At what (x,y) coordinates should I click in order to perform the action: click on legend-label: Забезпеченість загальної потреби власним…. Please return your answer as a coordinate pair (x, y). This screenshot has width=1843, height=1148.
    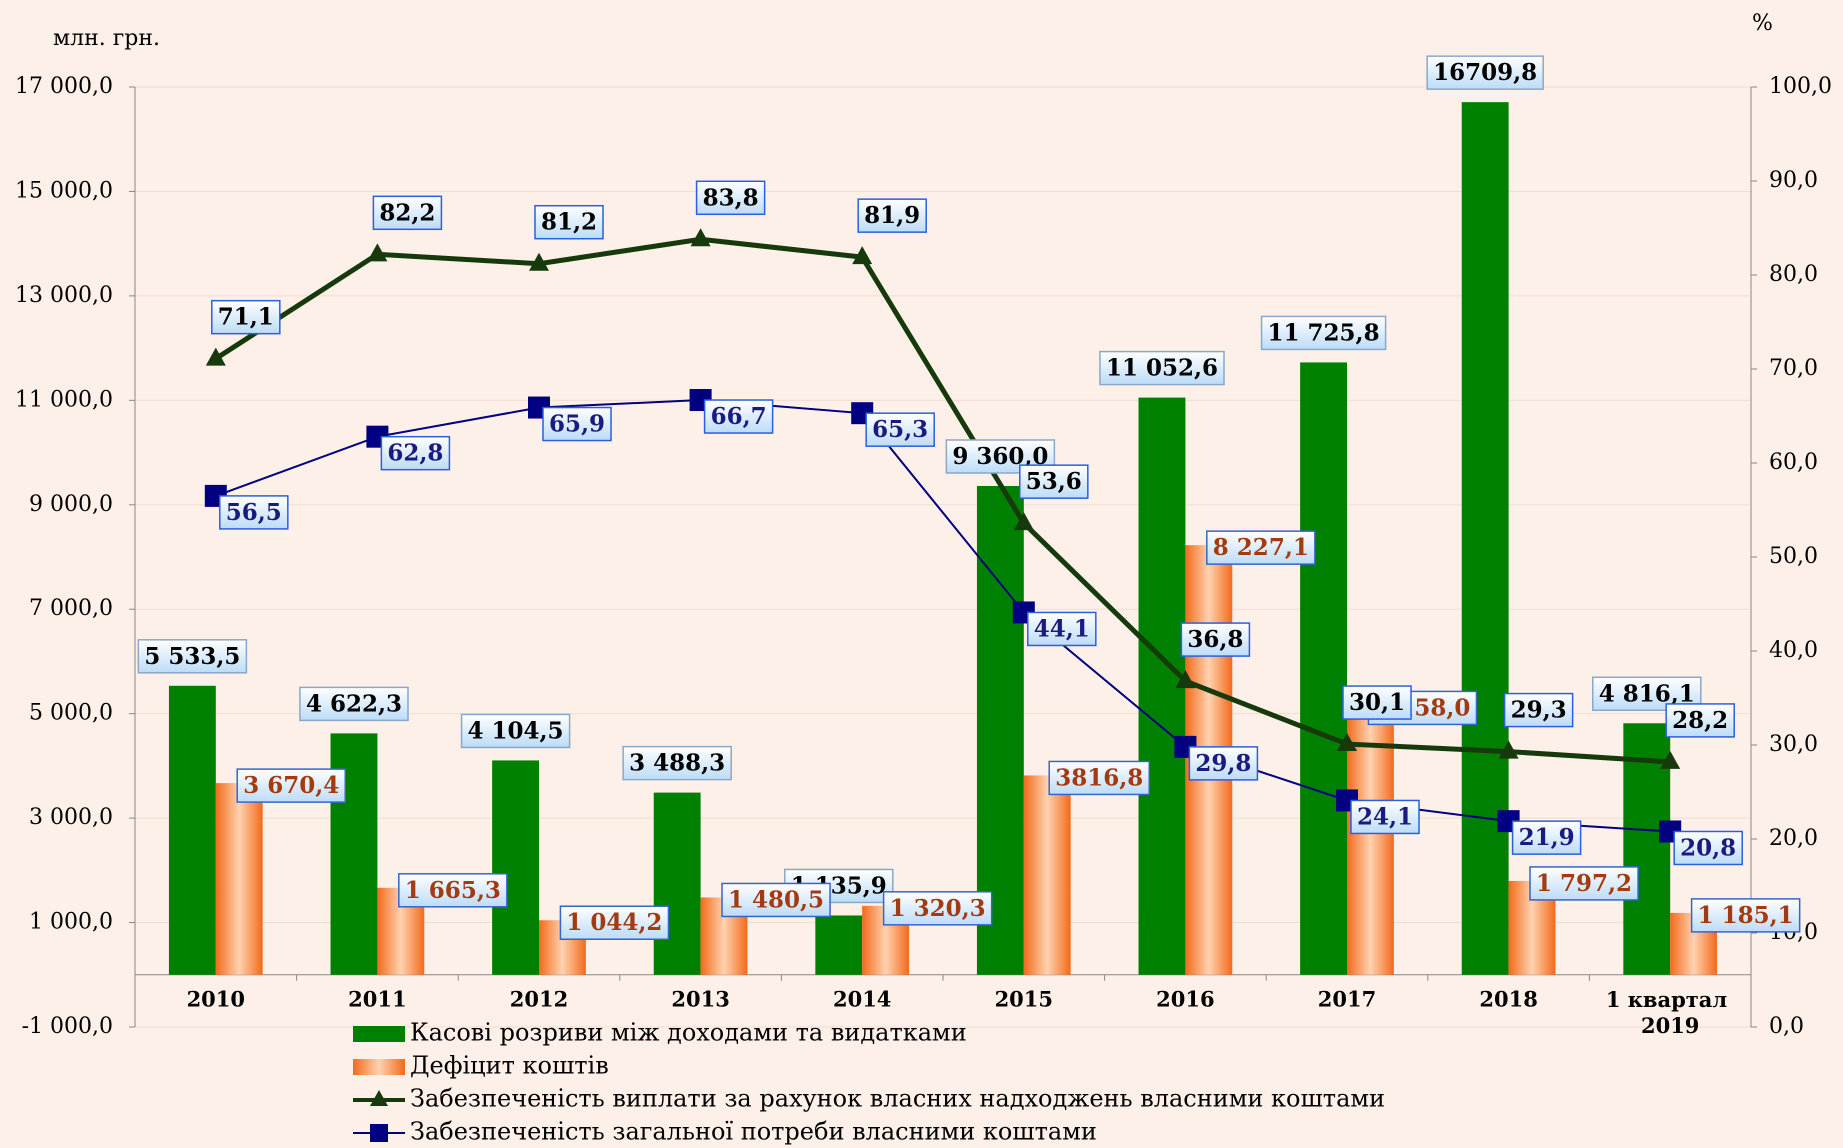
    Looking at the image, I should click on (753, 1132).